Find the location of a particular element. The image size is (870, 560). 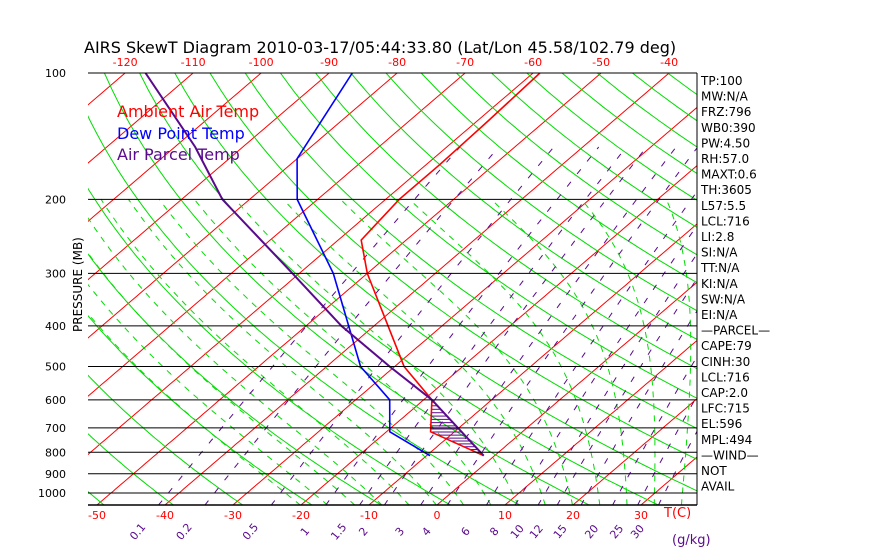

top-temp-tick-label: -90 is located at coordinates (329, 62).